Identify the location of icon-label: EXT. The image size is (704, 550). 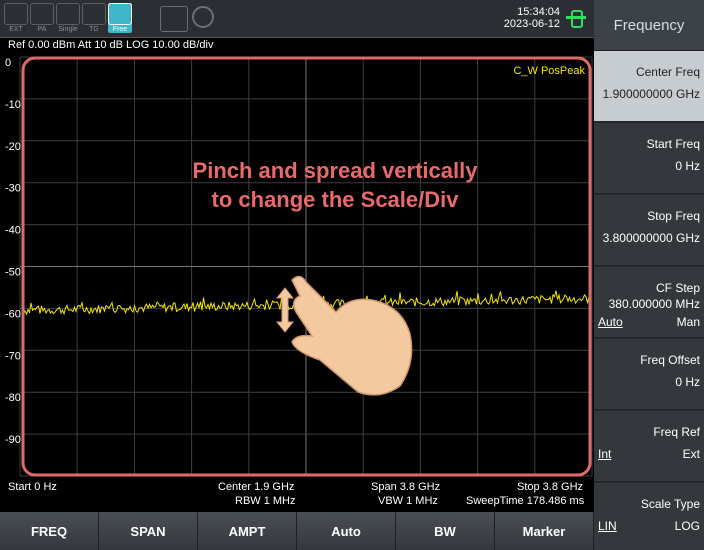
(16, 29).